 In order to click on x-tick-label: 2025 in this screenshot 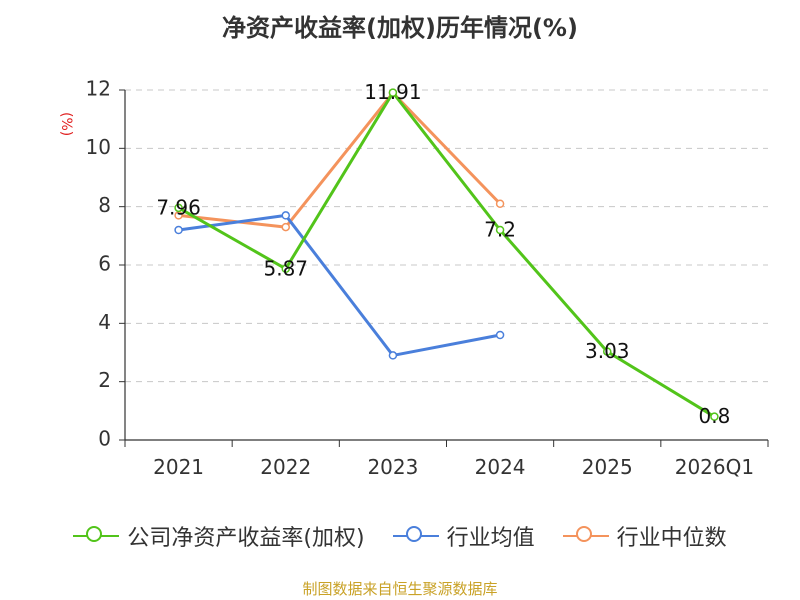, I will do `click(607, 467)`.